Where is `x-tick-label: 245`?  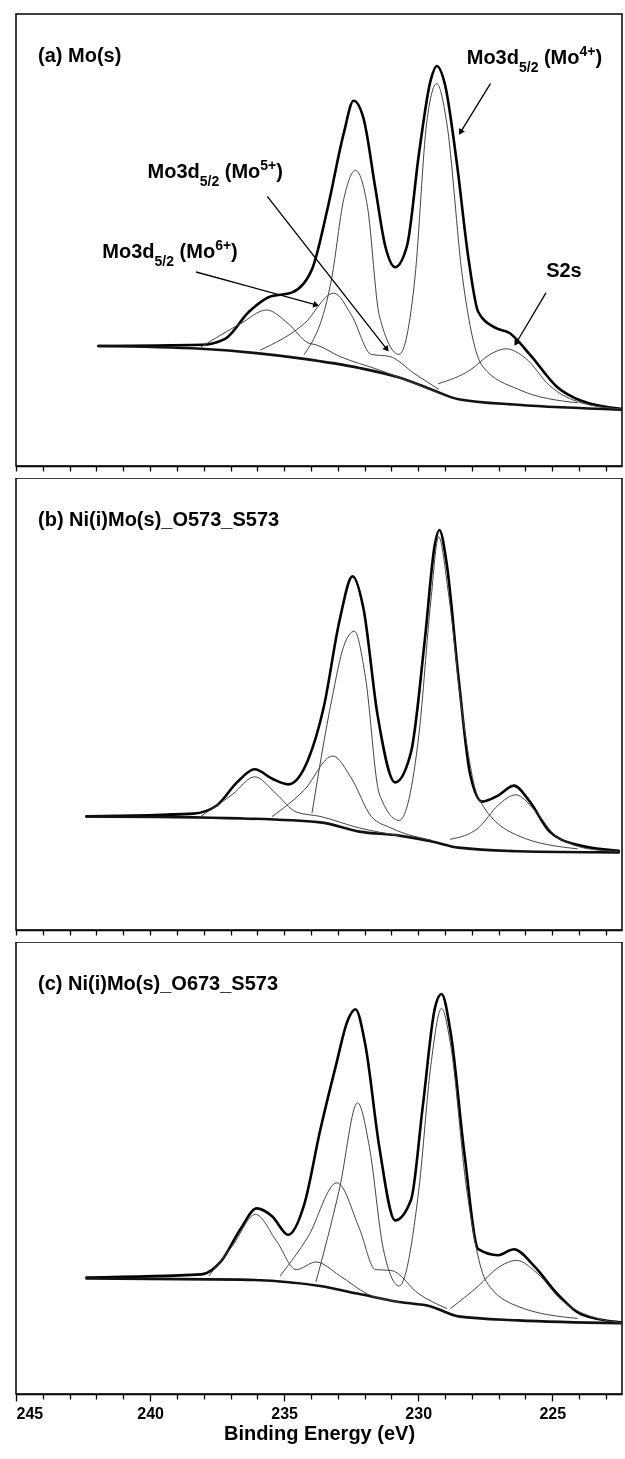
x-tick-label: 245 is located at coordinates (30, 1413).